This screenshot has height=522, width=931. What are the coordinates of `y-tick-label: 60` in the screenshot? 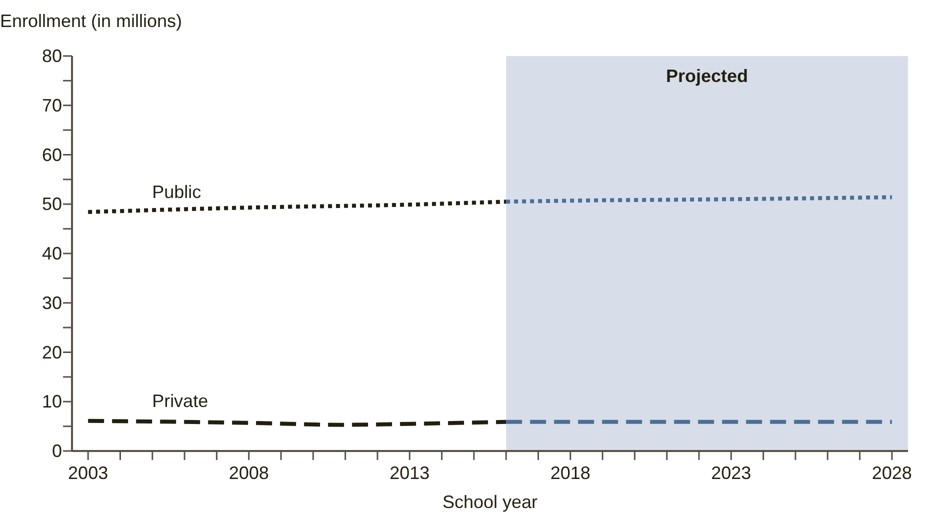 It's located at (52, 154).